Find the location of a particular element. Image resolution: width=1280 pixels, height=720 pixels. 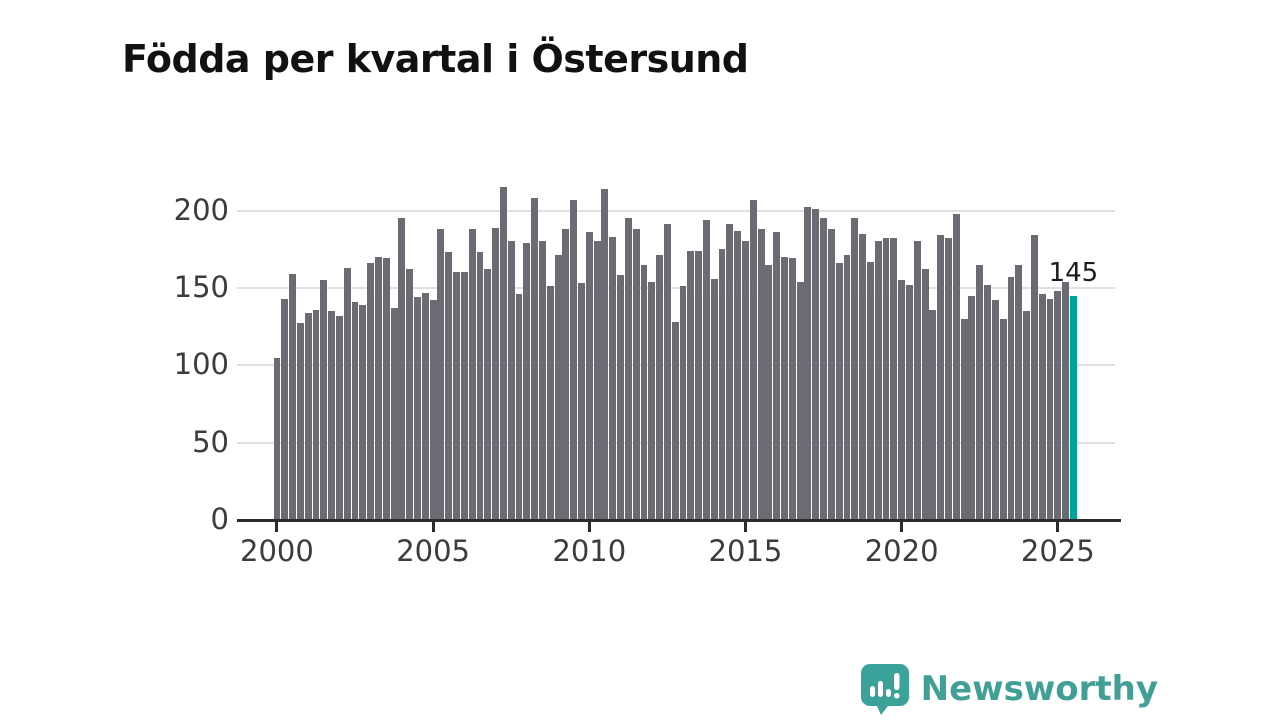

bar-highlighted-latest-quarter is located at coordinates (1073, 407).